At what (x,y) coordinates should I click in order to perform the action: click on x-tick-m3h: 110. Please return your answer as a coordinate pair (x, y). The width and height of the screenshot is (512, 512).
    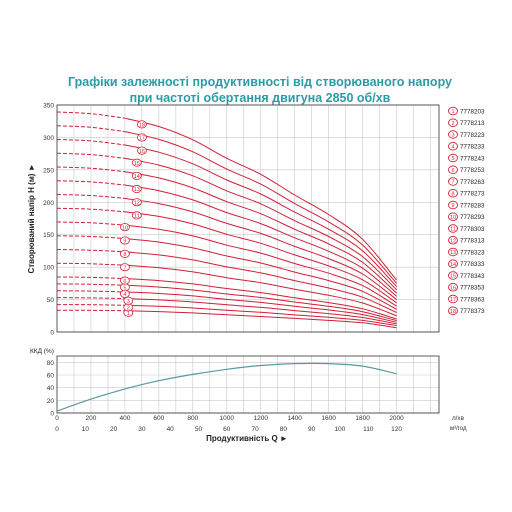
    Looking at the image, I should click on (368, 429).